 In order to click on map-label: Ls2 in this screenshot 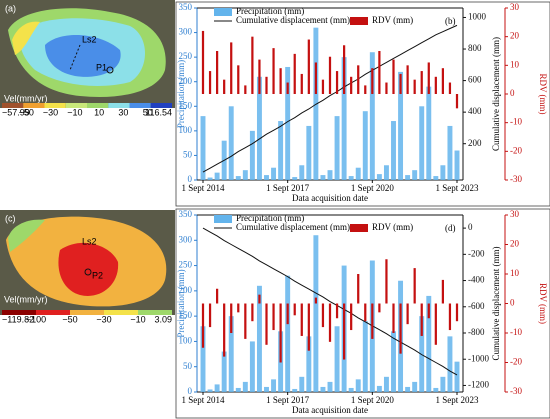, I will do `click(89, 39)`.